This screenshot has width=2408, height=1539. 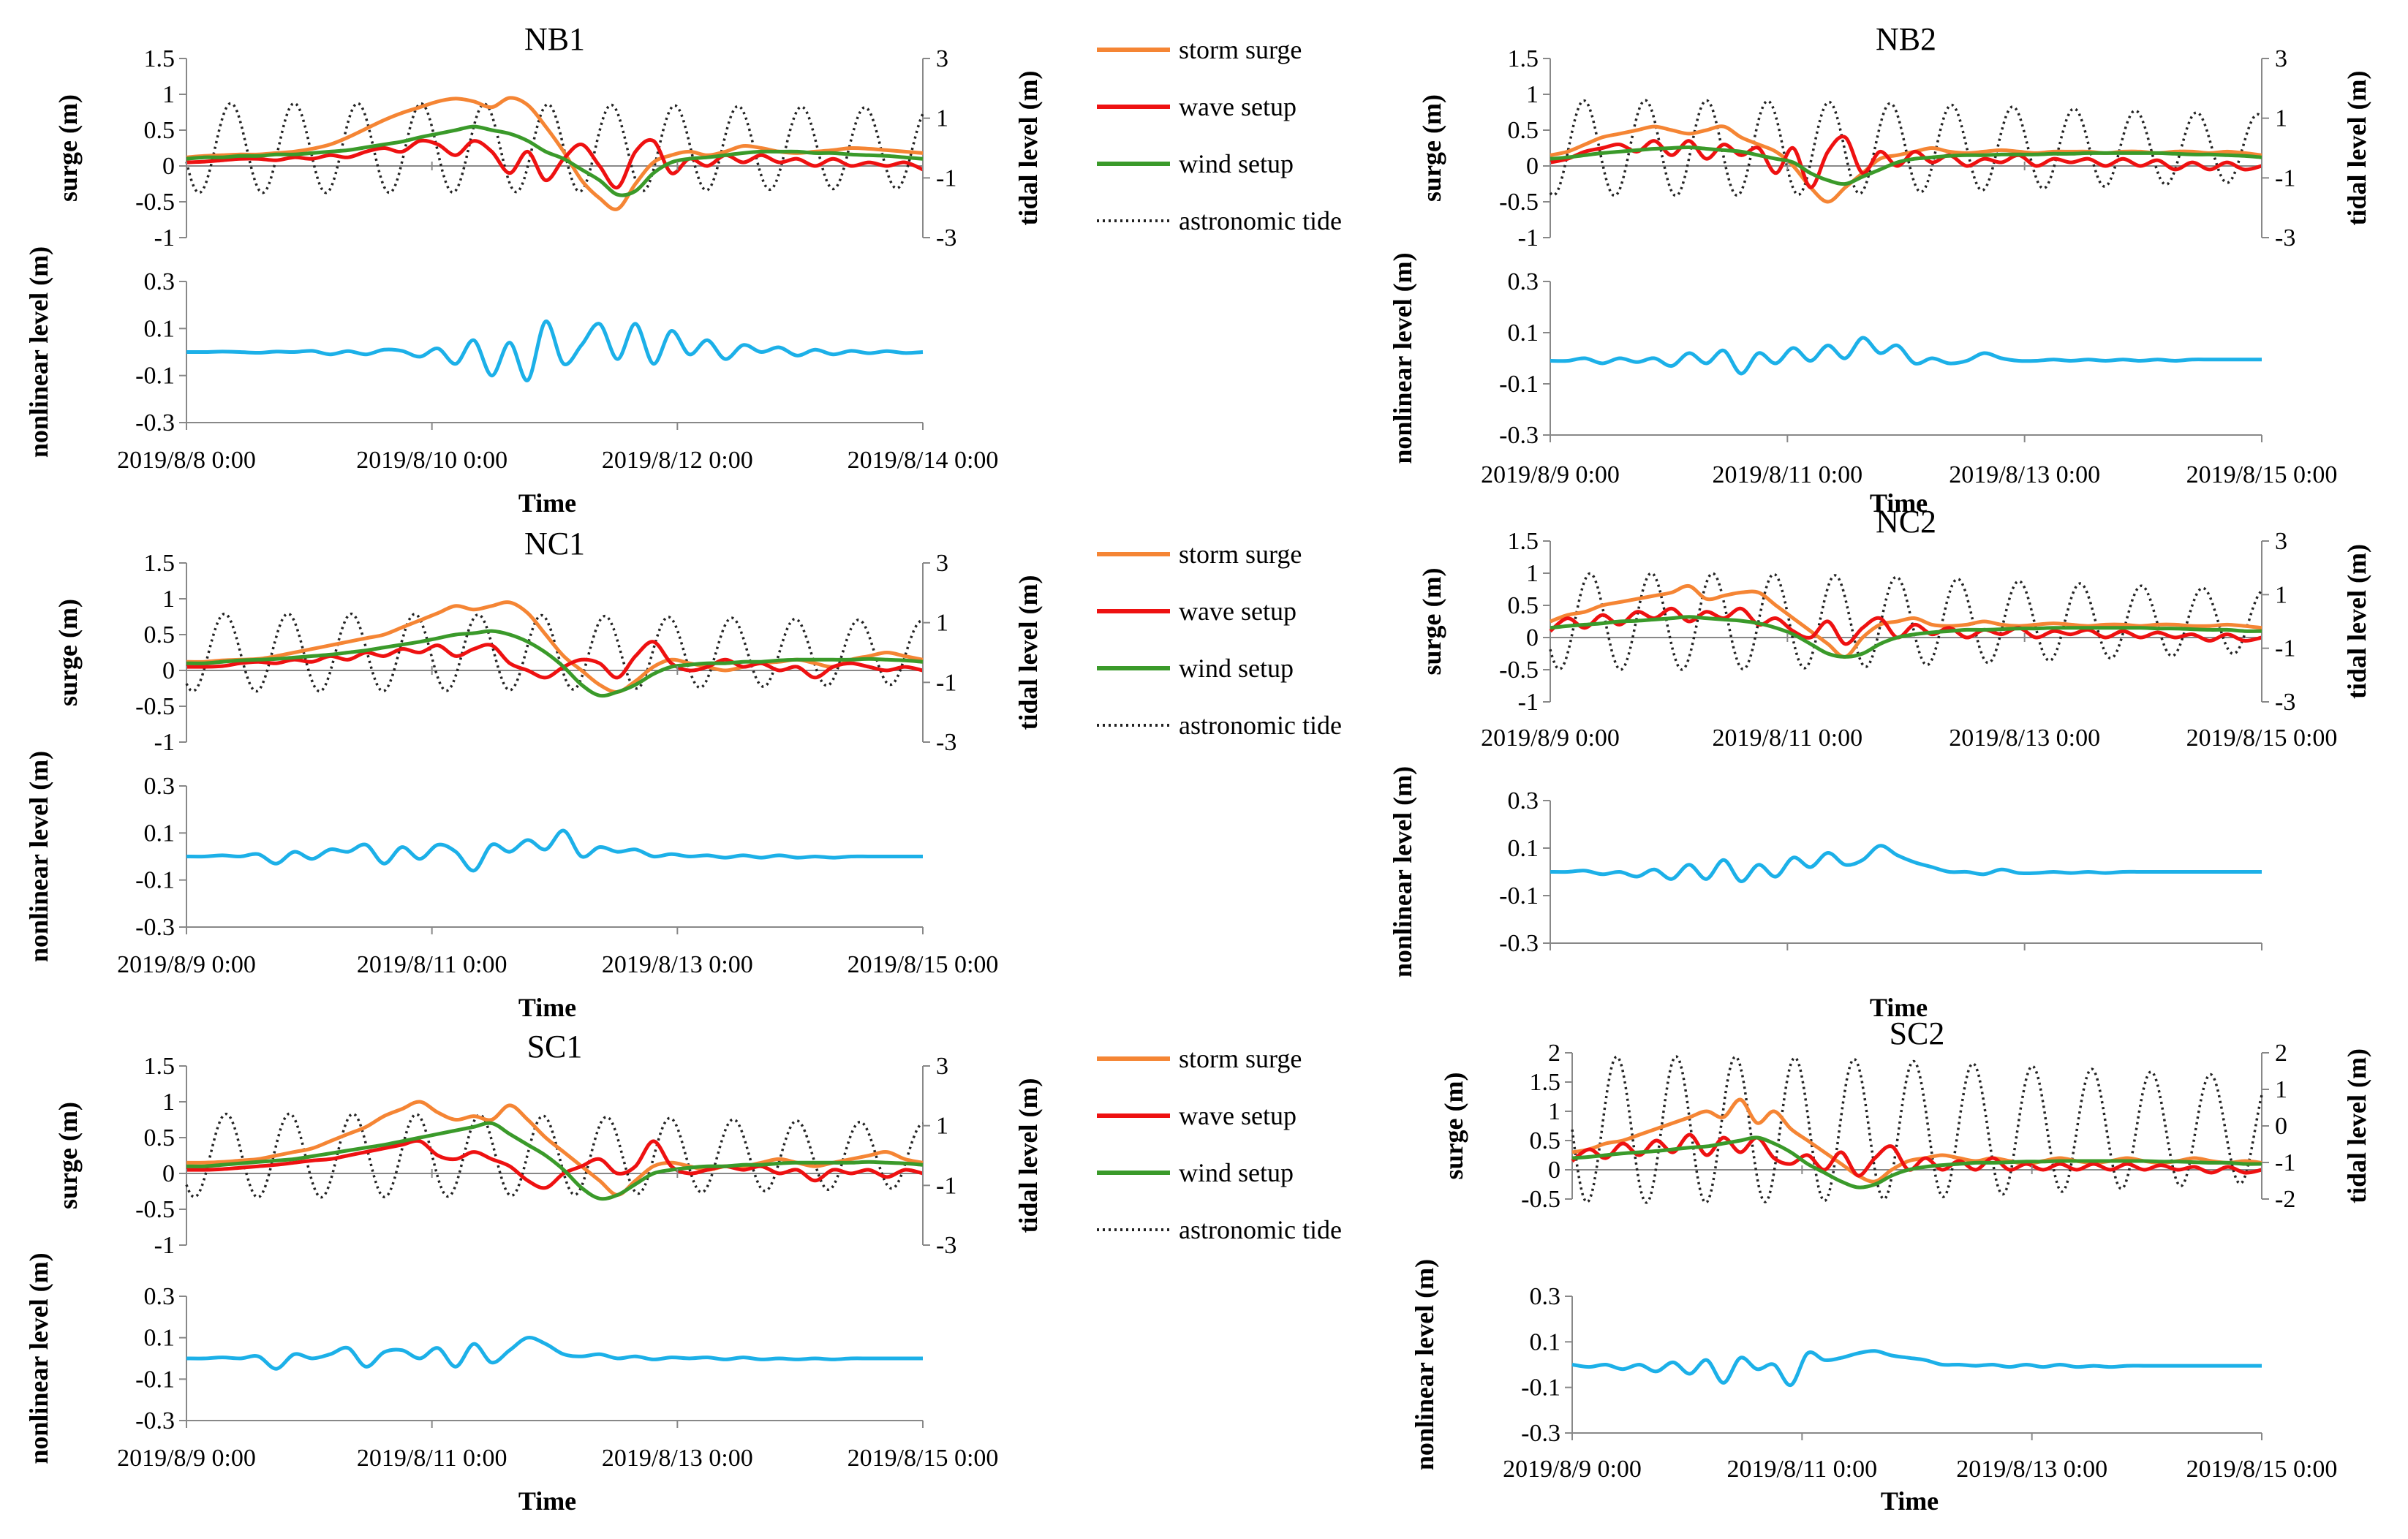 I want to click on storm-surge-line, so click(x=1906, y=621).